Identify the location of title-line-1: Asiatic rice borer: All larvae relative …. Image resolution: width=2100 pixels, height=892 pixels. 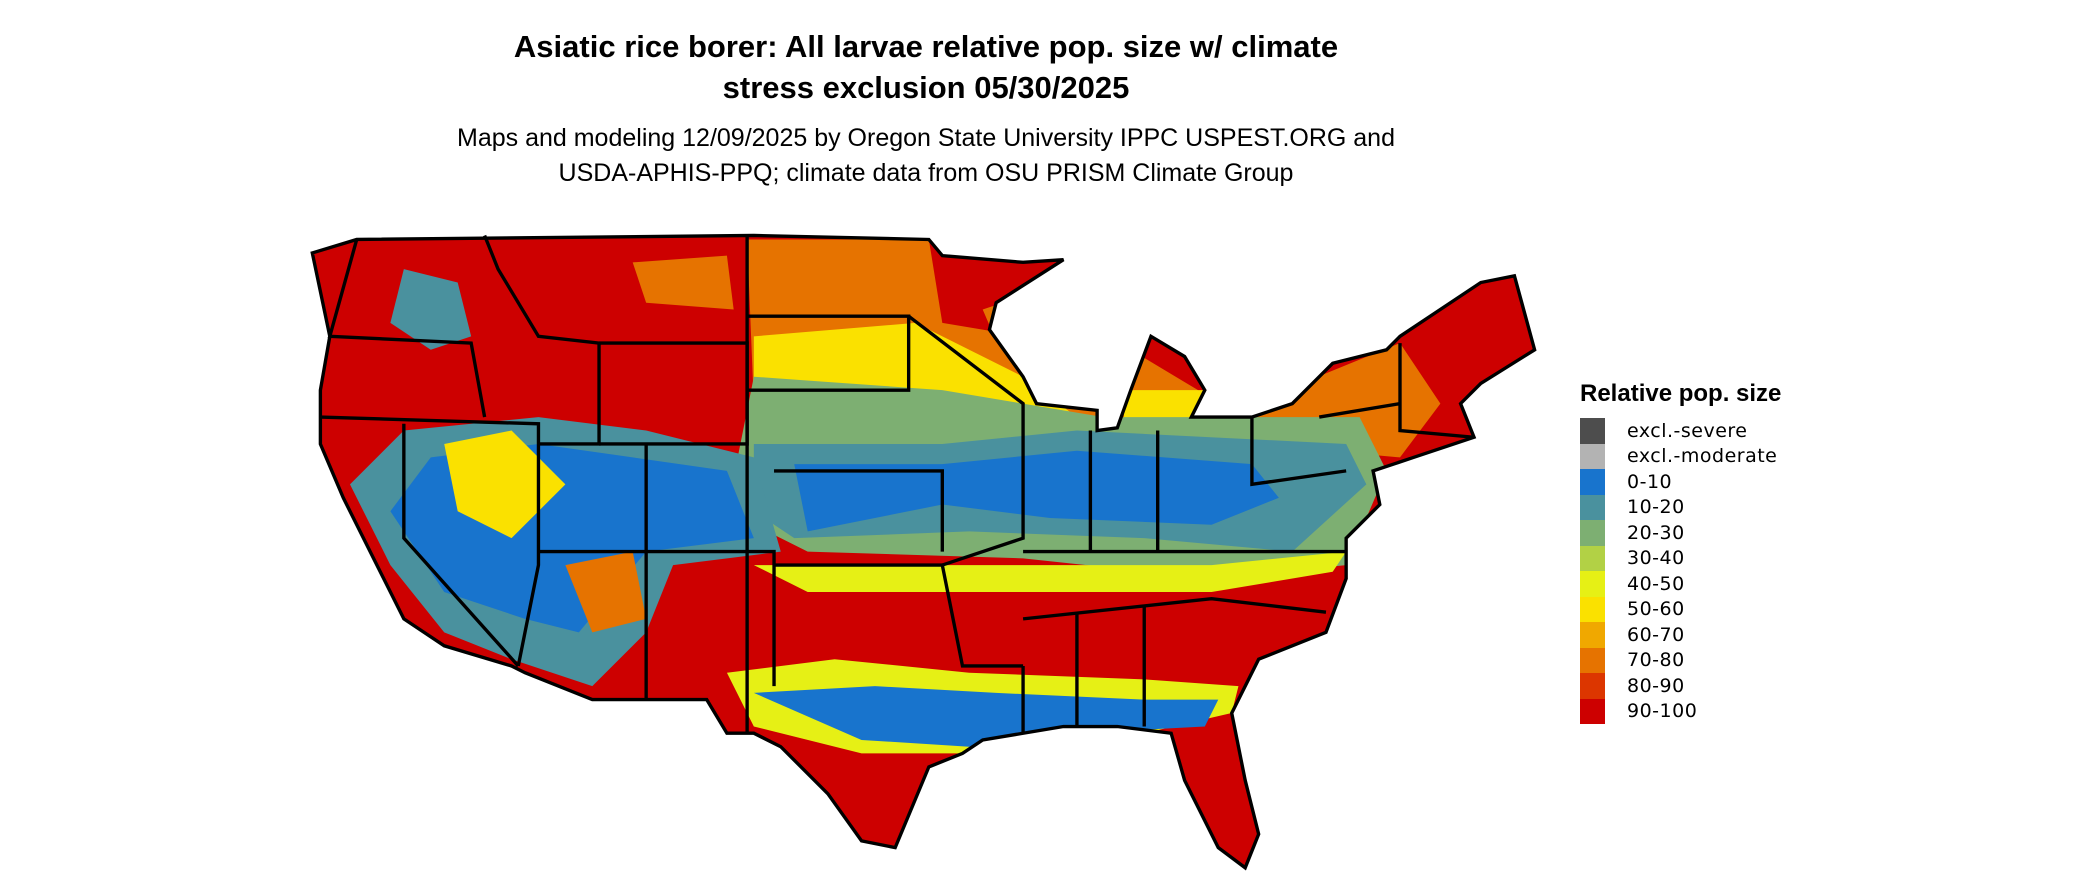
(926, 46).